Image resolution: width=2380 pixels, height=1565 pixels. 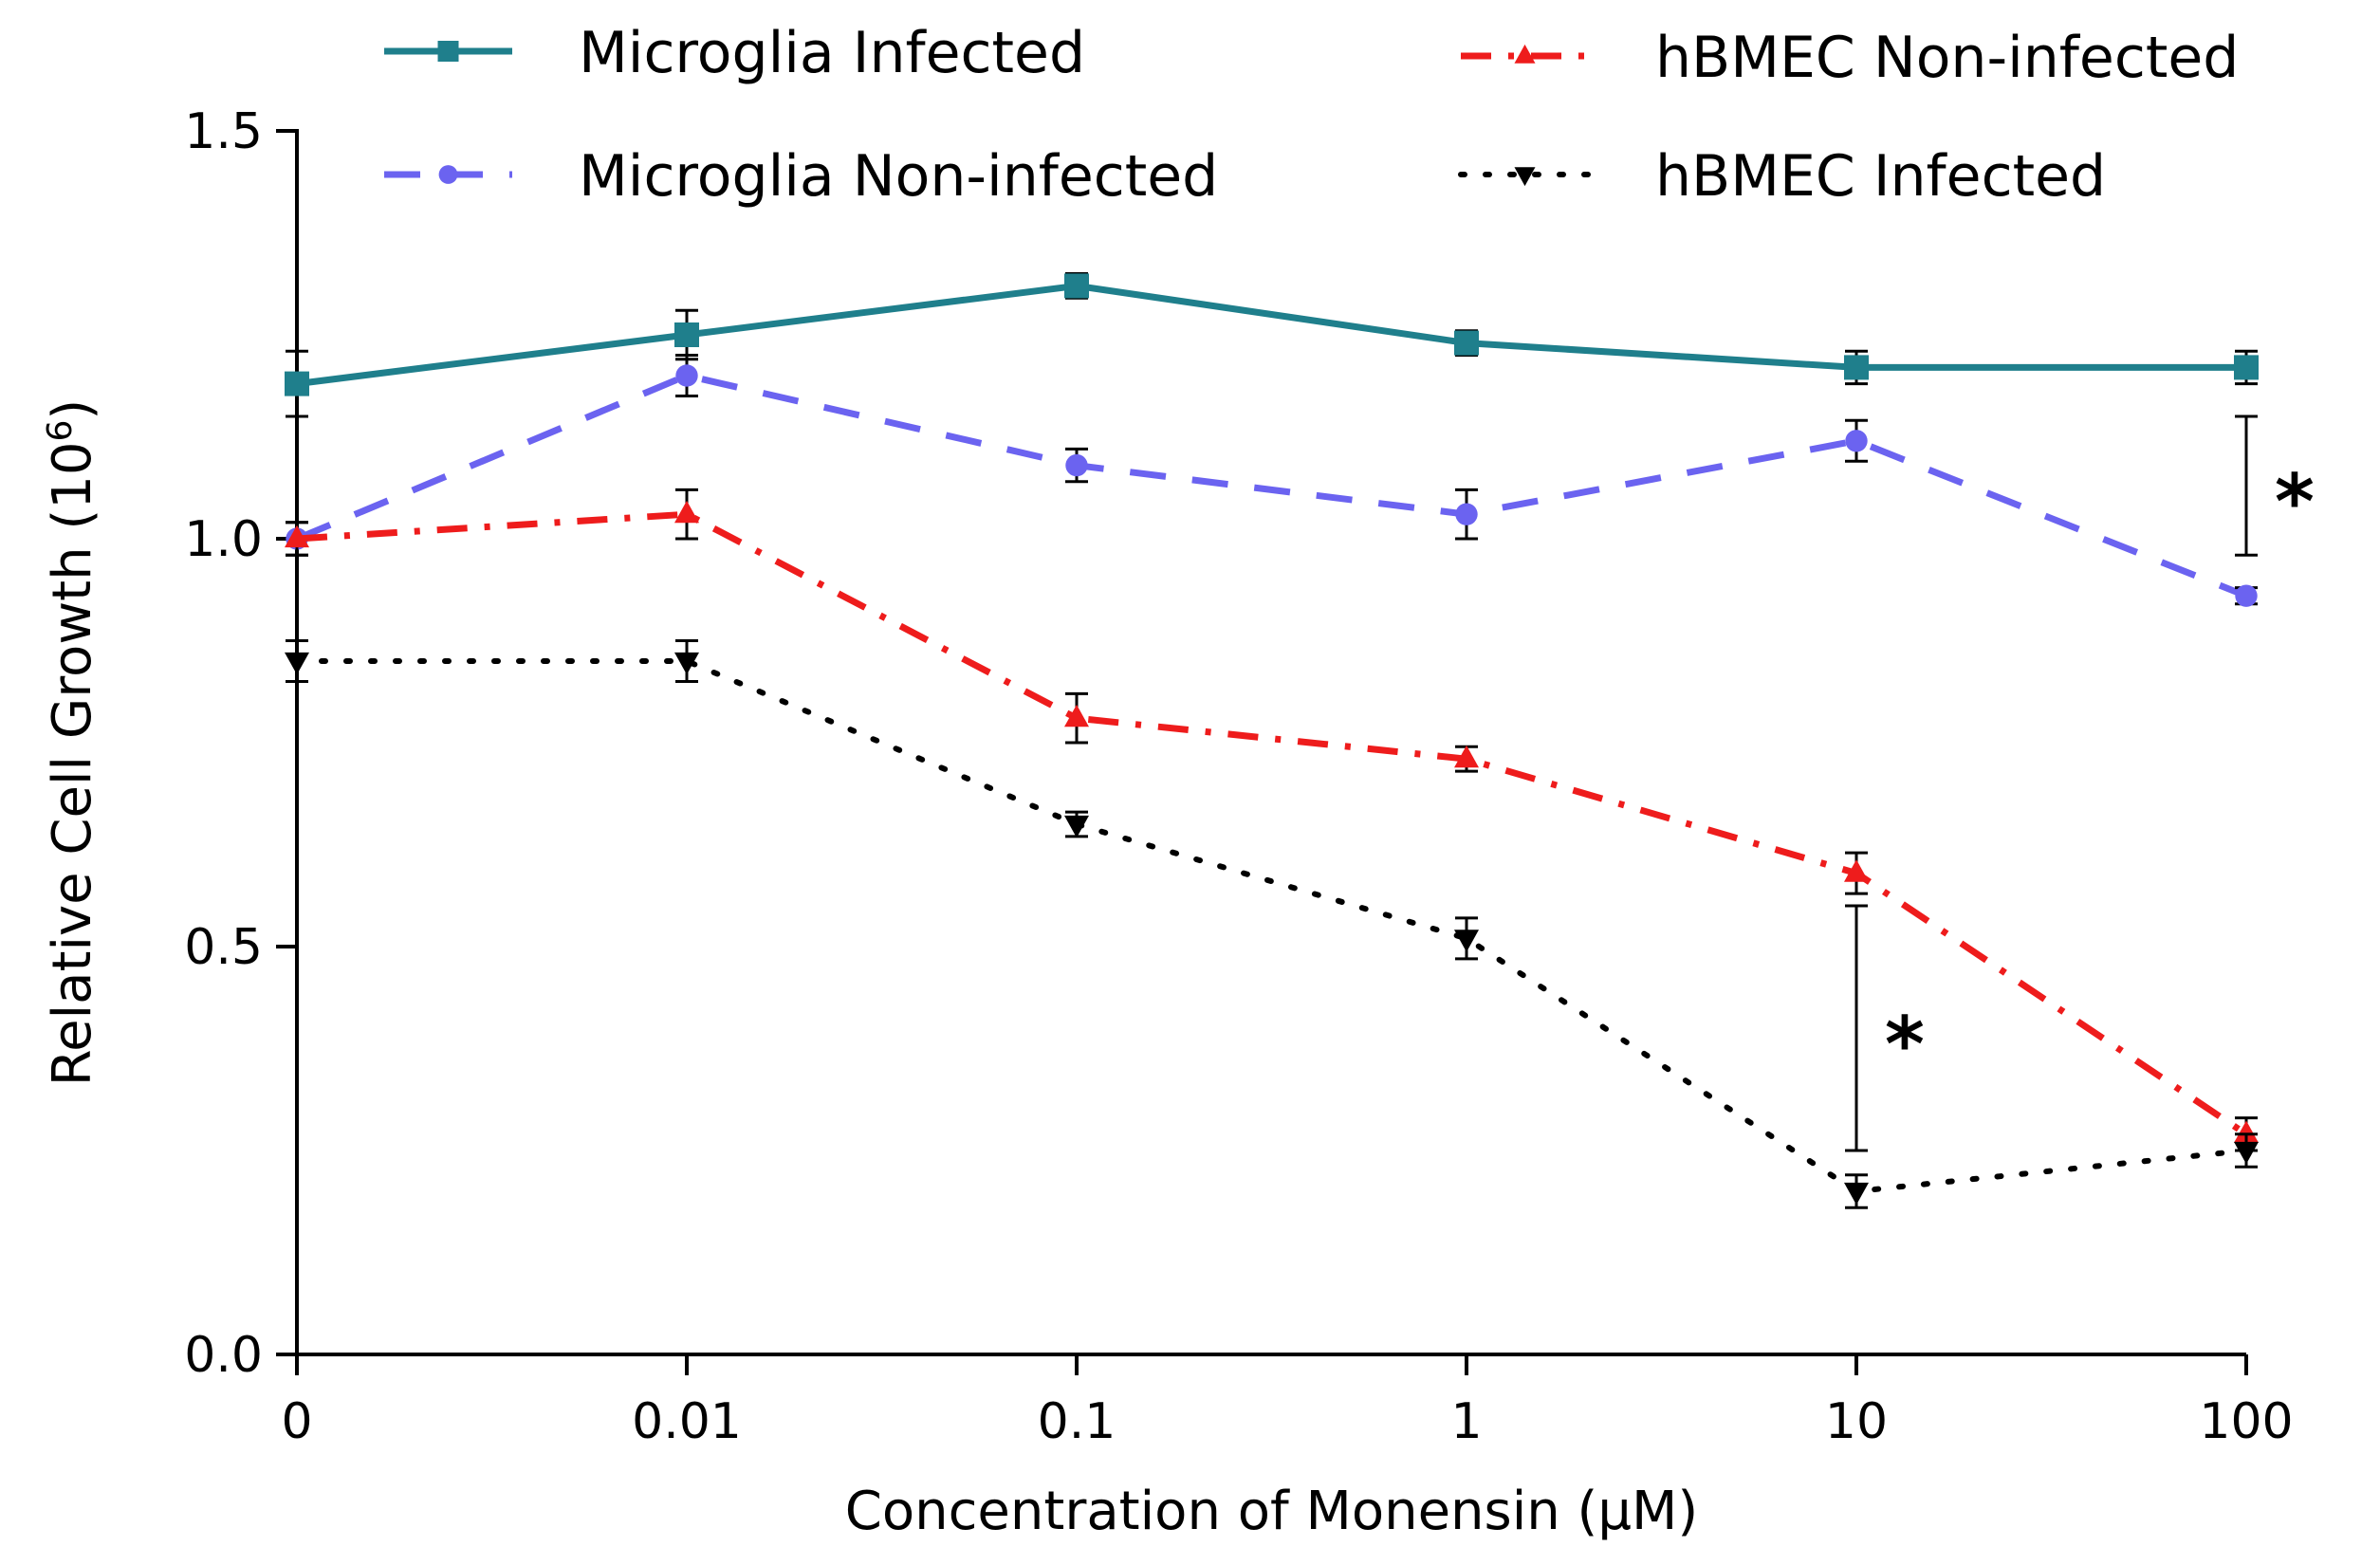 I want to click on x-tick-label: 0, so click(x=296, y=1421).